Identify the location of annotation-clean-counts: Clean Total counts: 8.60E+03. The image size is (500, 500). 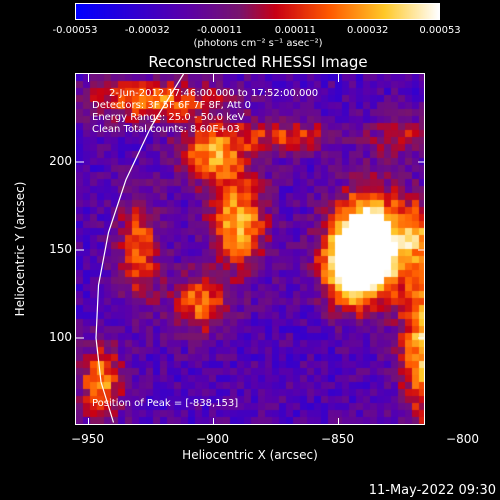
(166, 129).